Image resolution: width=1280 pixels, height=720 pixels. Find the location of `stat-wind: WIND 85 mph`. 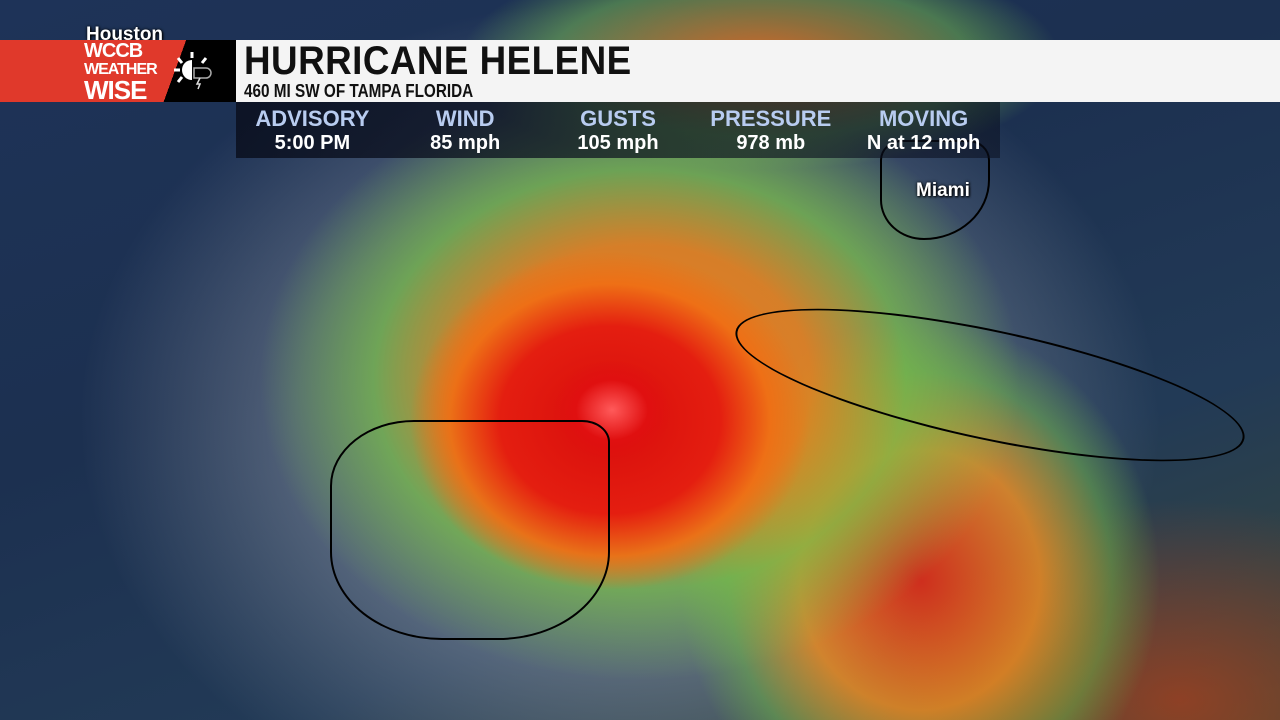

stat-wind: WIND 85 mph is located at coordinates (465, 130).